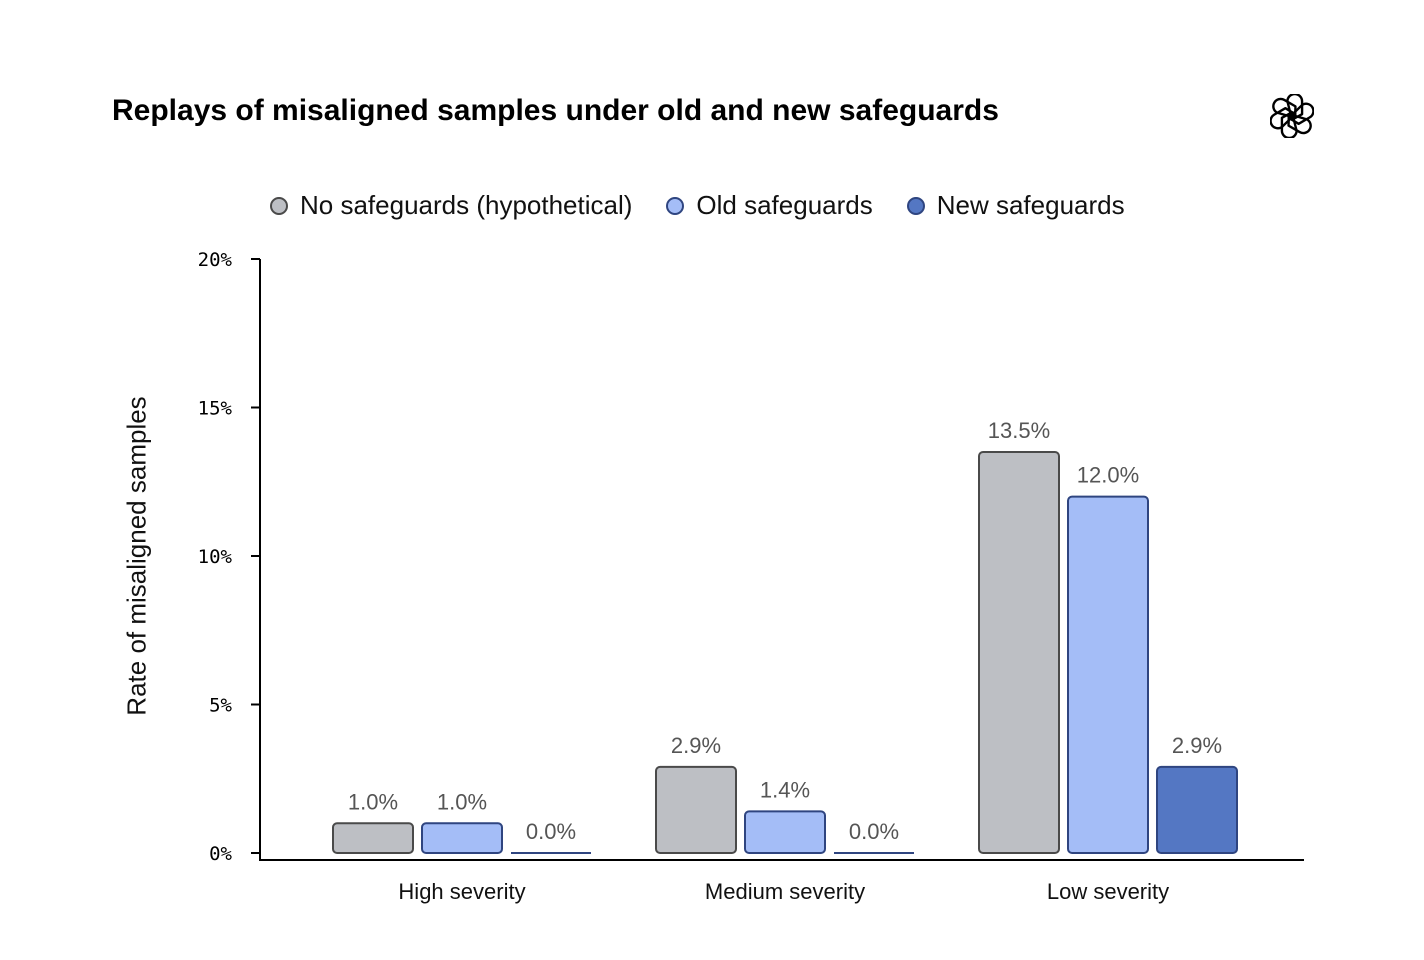  I want to click on legend-label-old-safeguards: Old safeguards, so click(784, 205).